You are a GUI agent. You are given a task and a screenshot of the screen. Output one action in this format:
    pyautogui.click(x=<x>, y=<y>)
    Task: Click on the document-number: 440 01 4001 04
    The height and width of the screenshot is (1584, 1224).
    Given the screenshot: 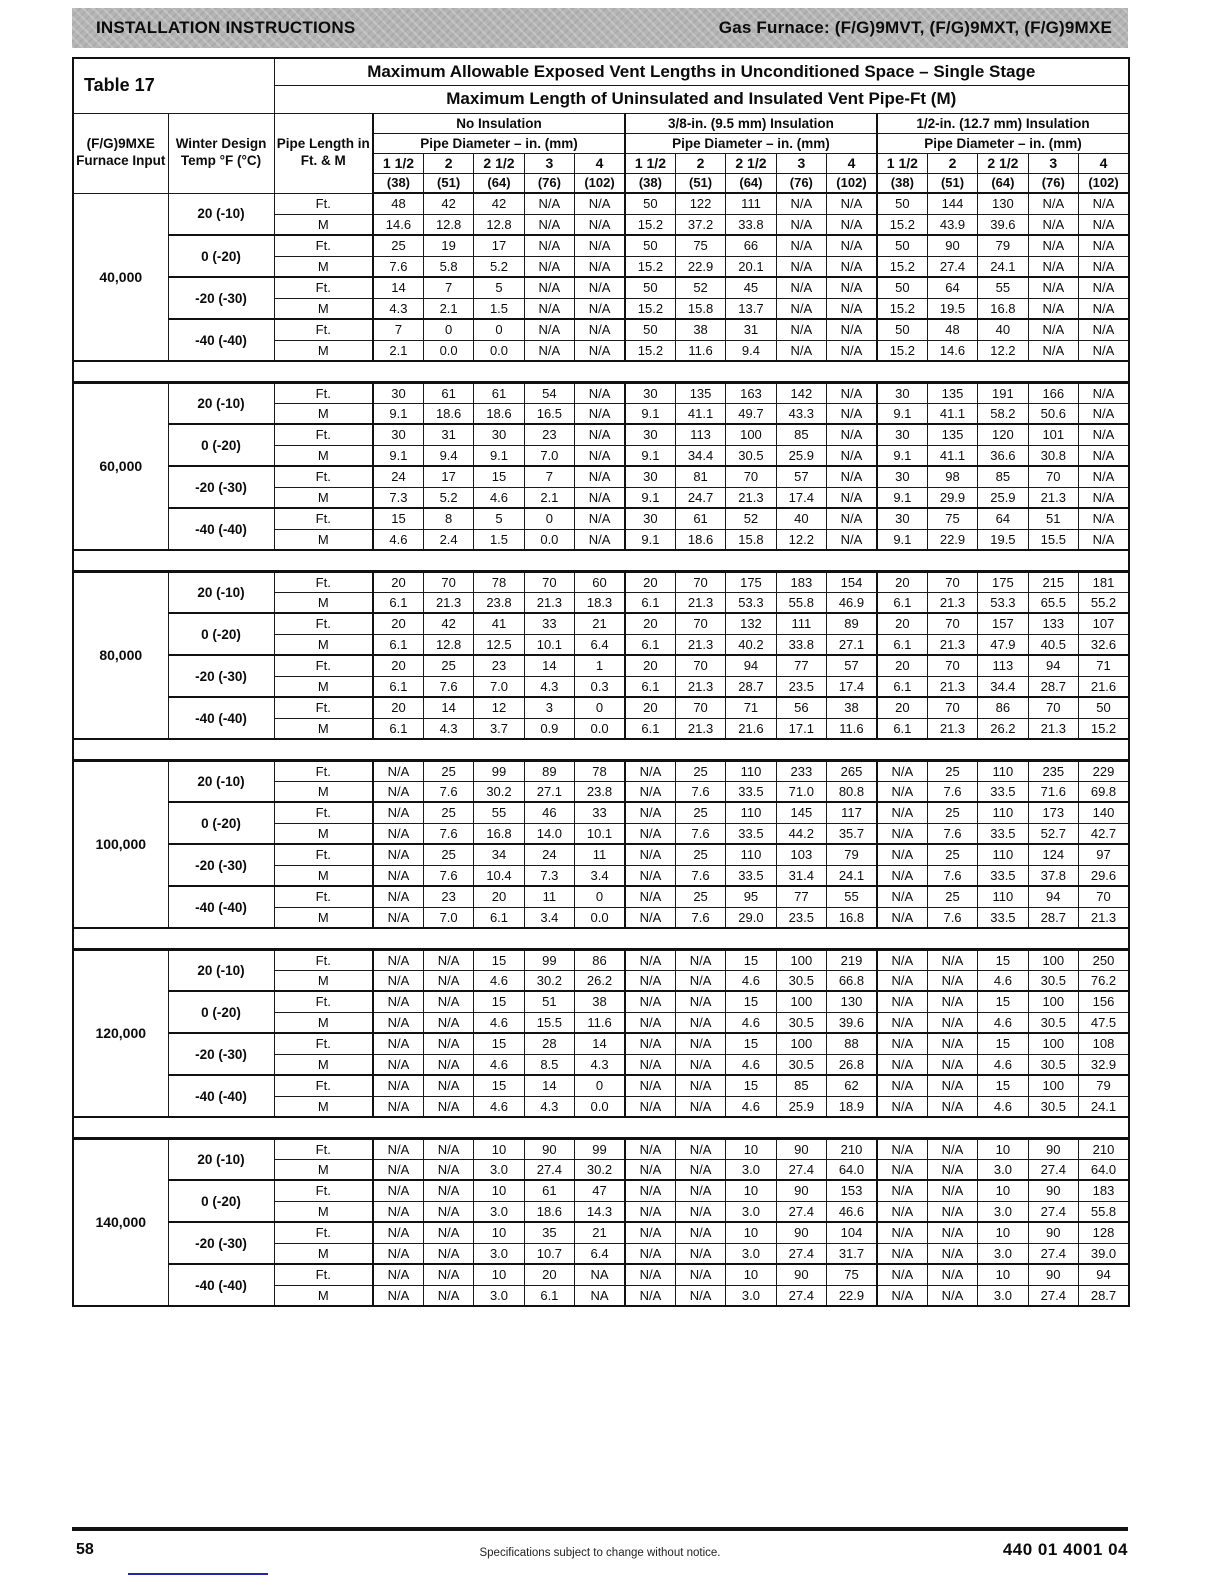 What is the action you would take?
    pyautogui.click(x=1065, y=1549)
    